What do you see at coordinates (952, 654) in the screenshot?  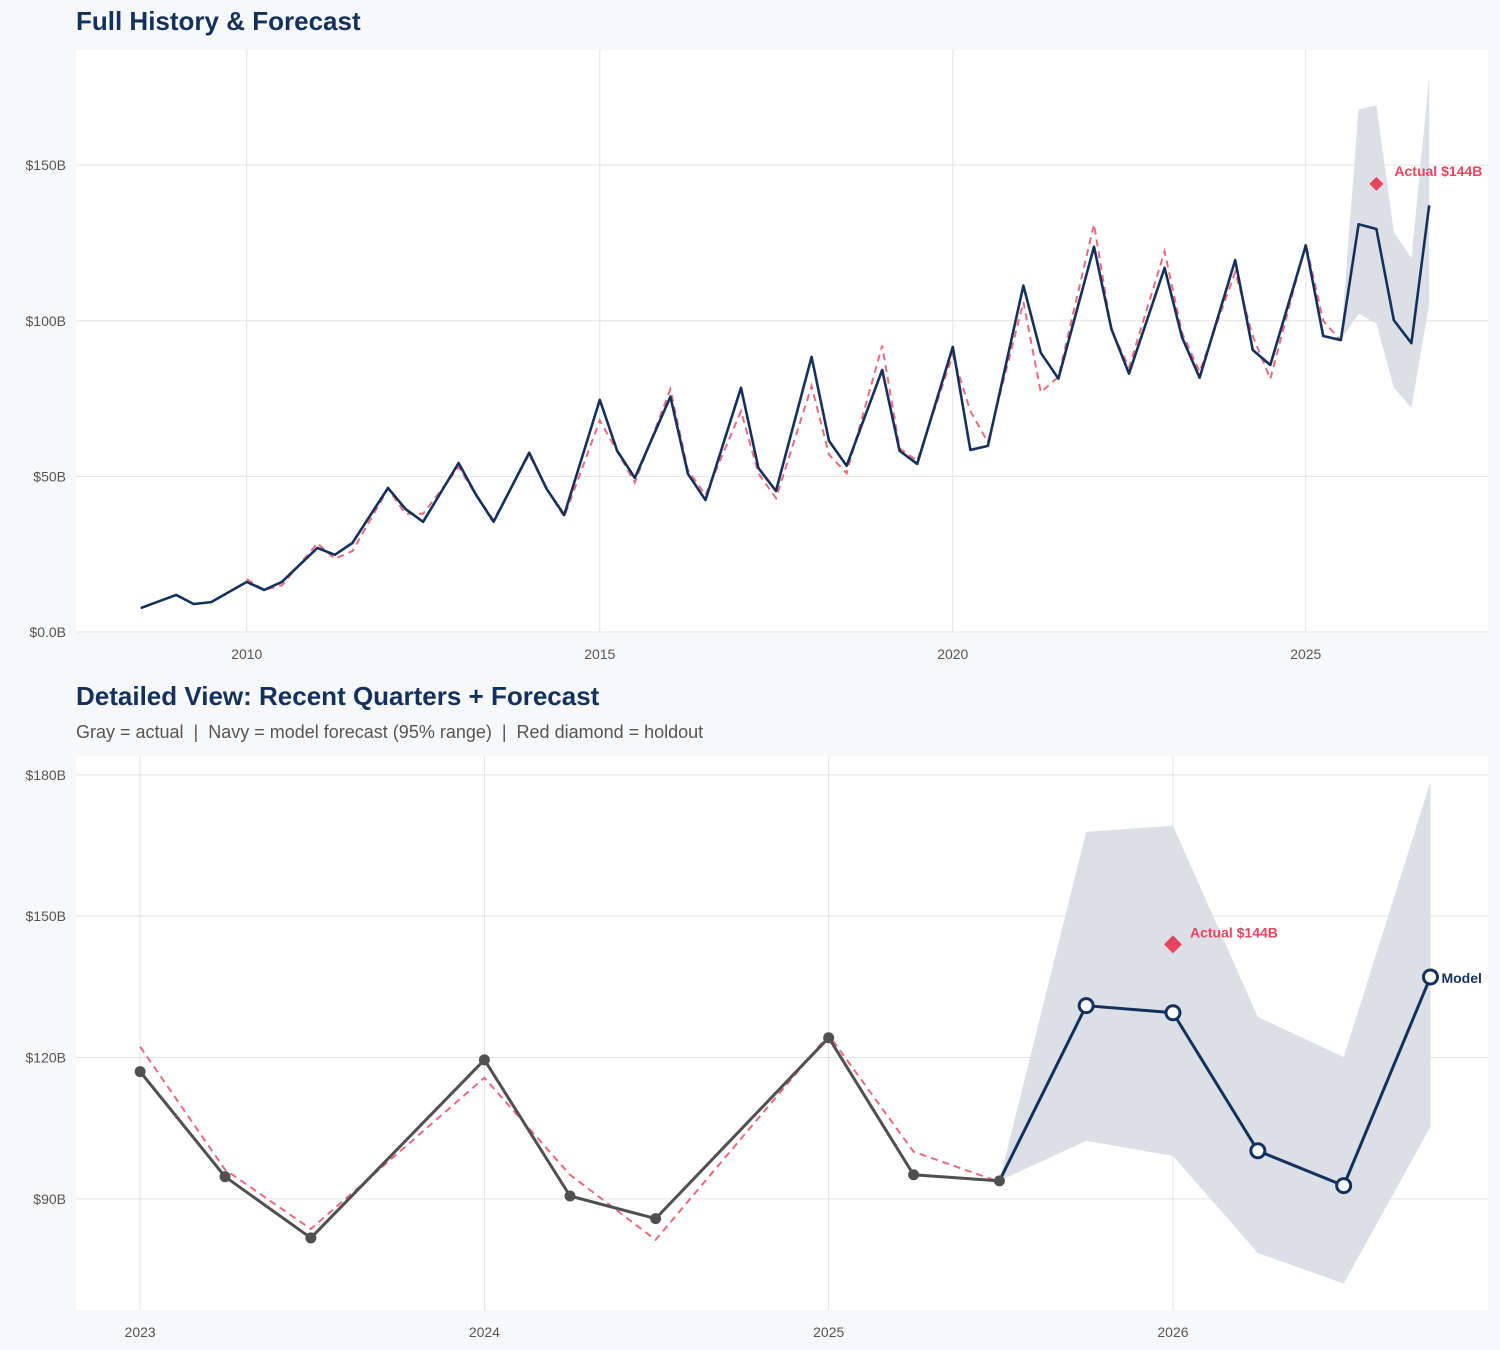 I see `x-tick-label: 2020` at bounding box center [952, 654].